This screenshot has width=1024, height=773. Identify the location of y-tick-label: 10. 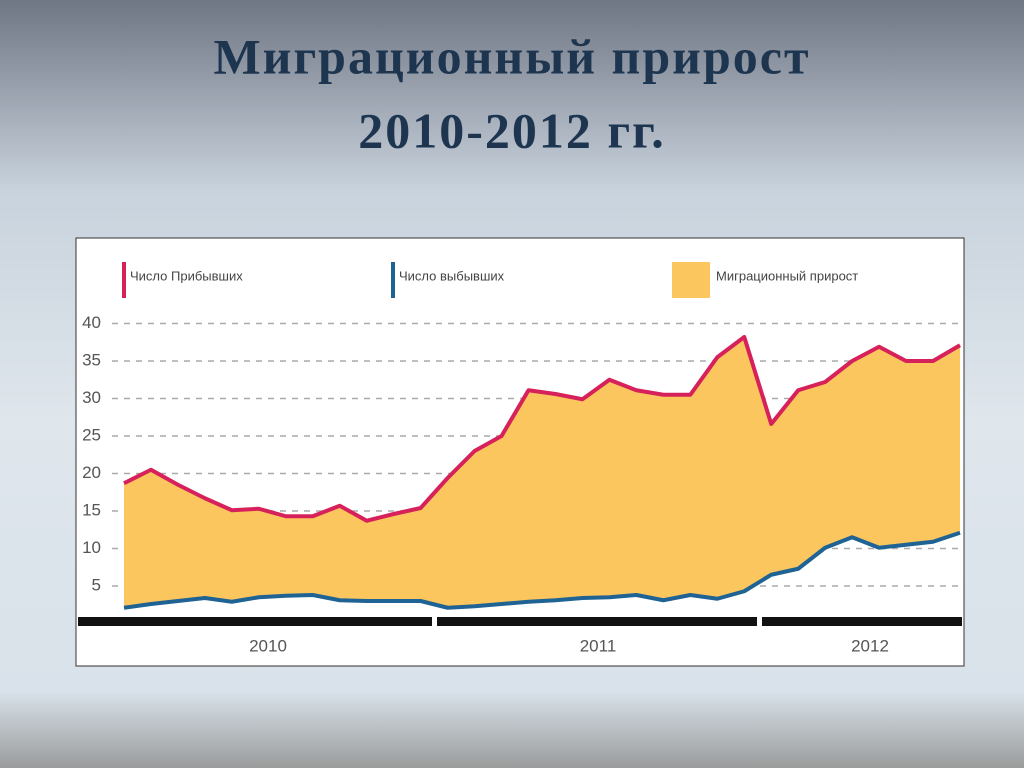
(91, 547).